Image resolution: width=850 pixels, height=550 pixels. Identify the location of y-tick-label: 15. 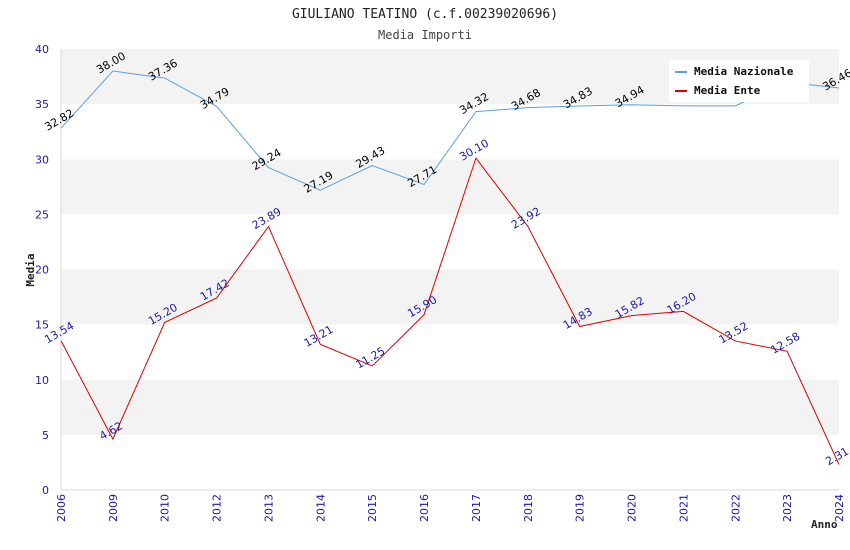
(42, 325).